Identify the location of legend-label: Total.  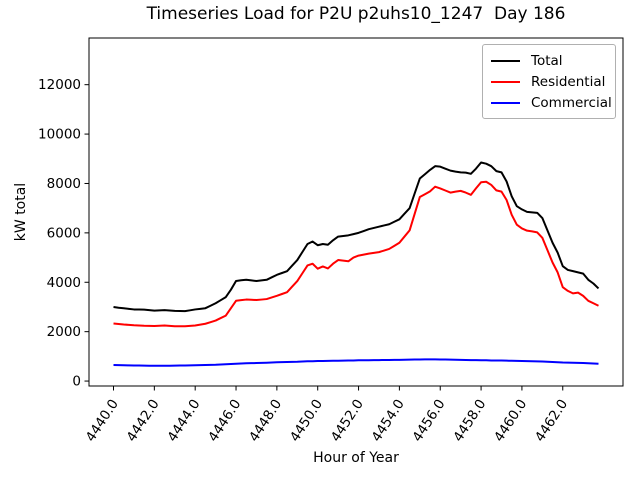
(547, 60).